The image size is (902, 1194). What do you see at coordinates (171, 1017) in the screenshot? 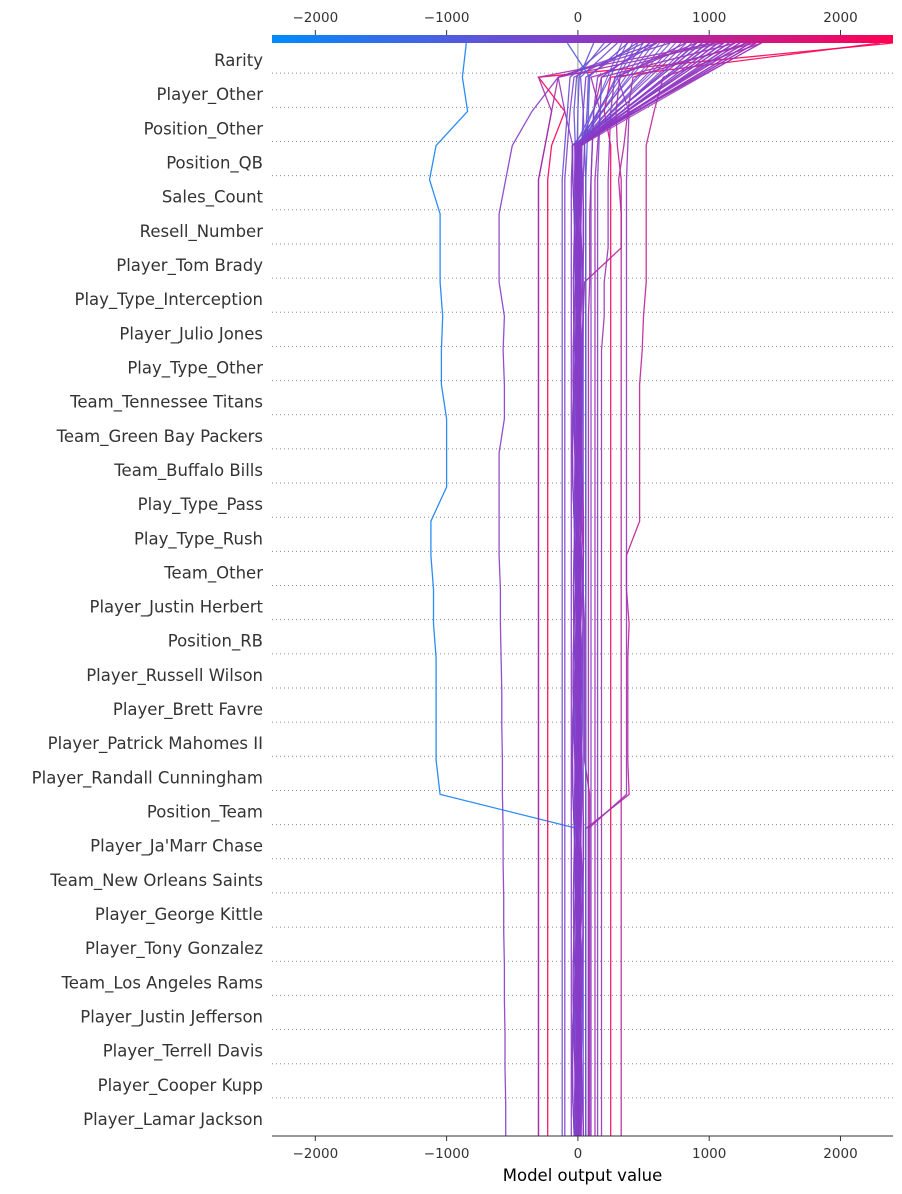
I see `feature-label: Player_Justin Jefferson` at bounding box center [171, 1017].